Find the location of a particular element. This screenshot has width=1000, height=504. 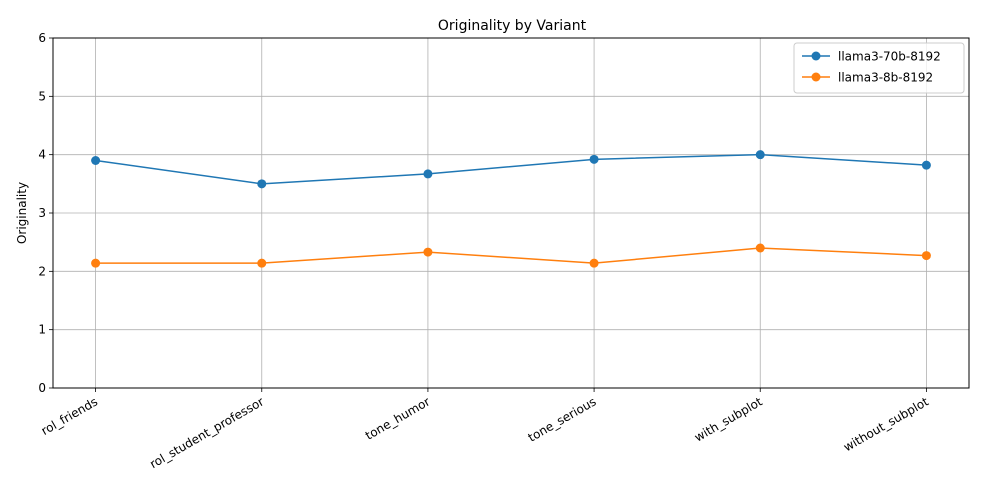

legend-box is located at coordinates (879, 68).